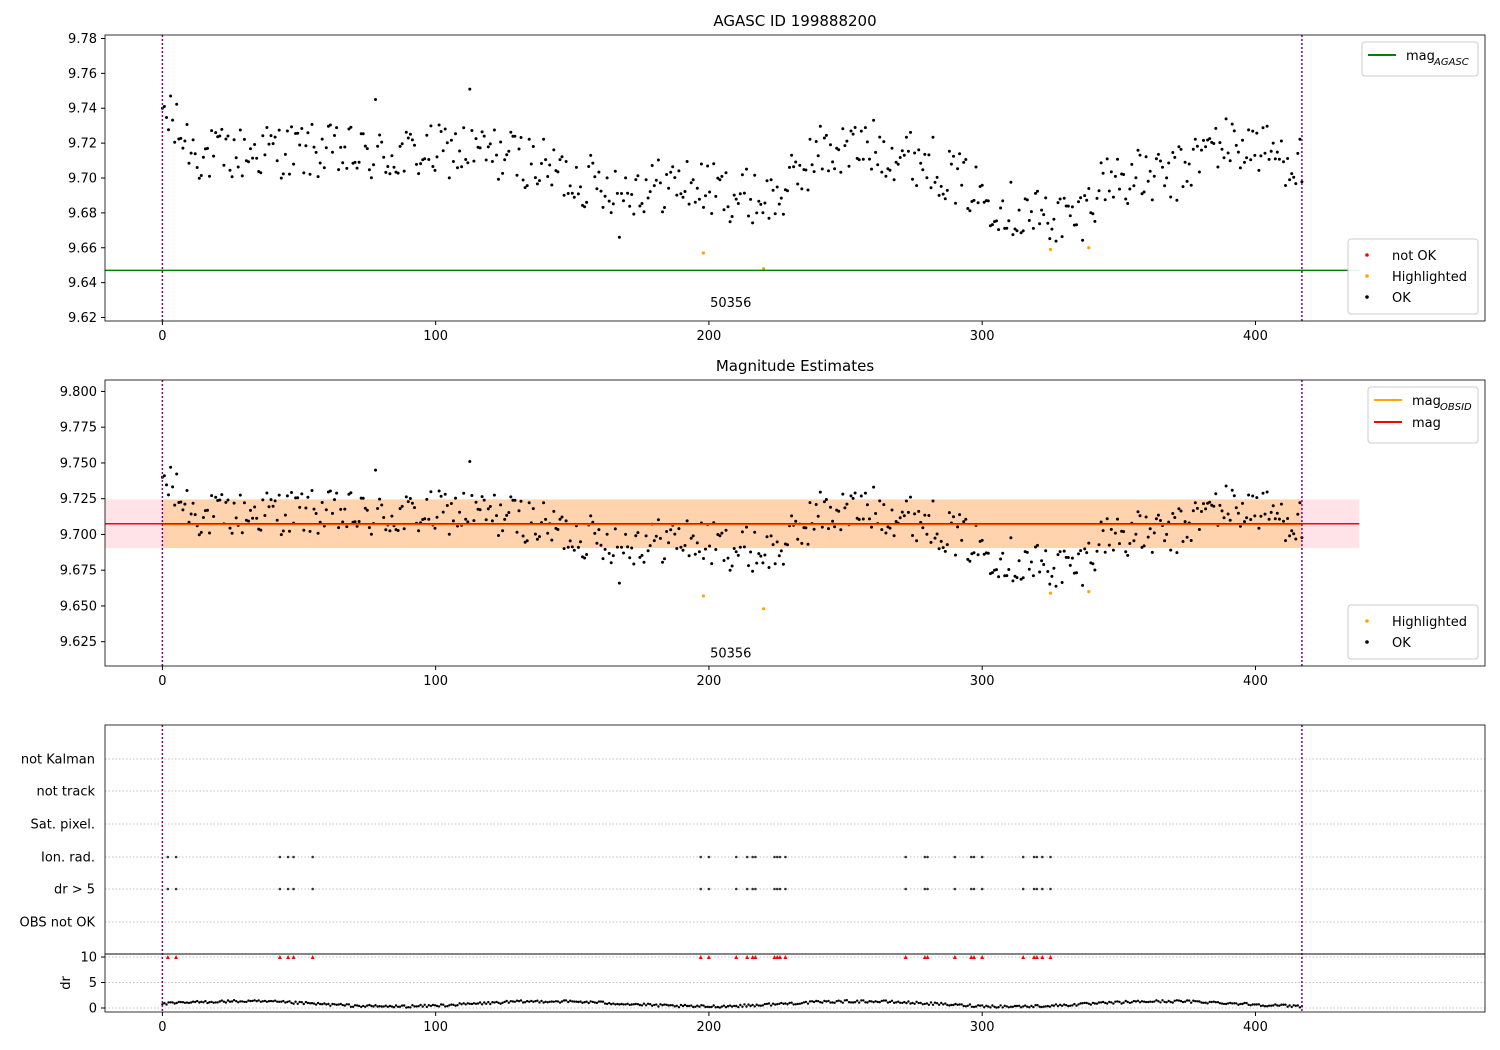  I want to click on x-tick-label: 100, so click(435, 1027).